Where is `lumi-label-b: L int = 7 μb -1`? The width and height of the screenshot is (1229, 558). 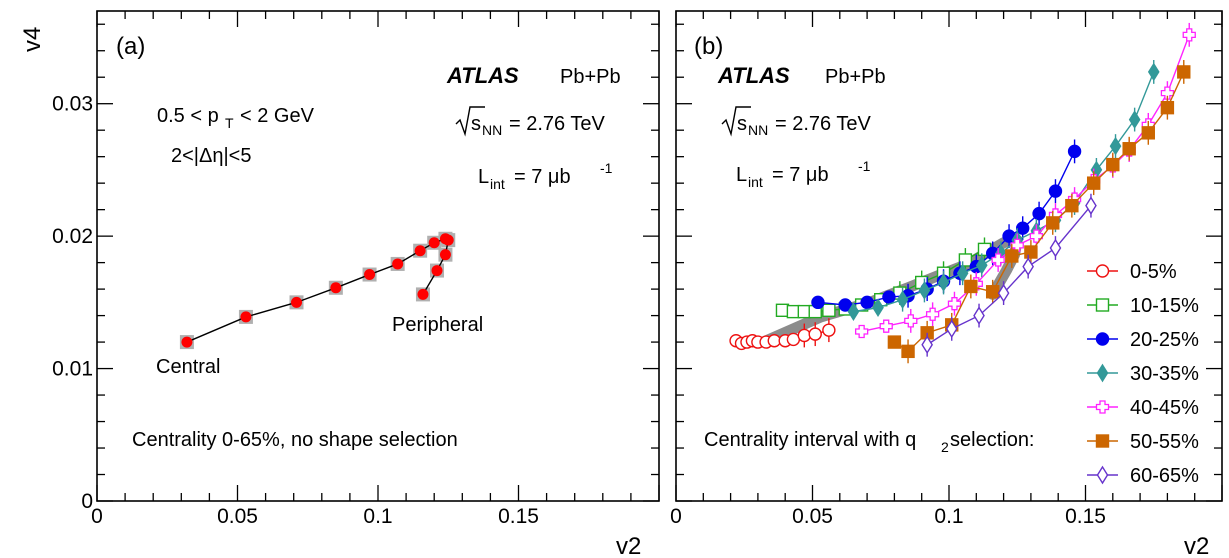
lumi-label-b: L int = 7 μb -1 is located at coordinates (803, 174).